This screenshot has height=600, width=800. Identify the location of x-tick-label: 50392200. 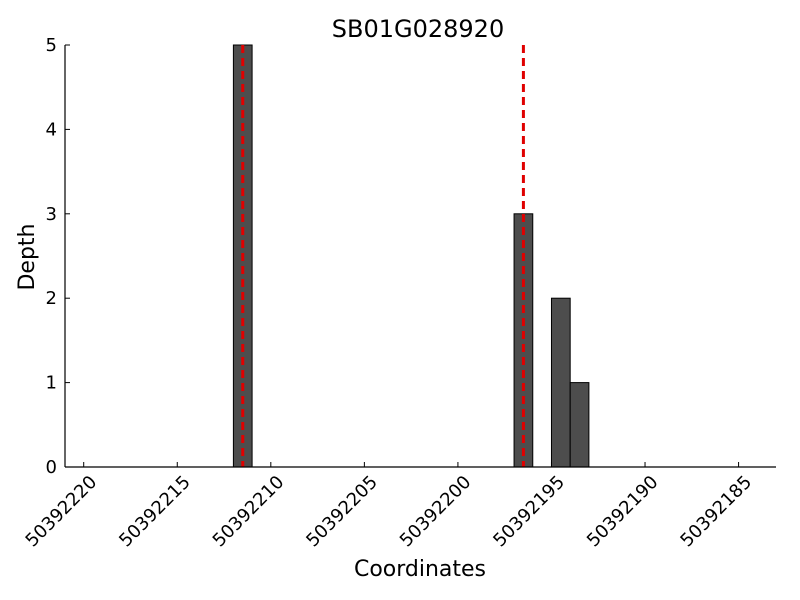
(436, 512).